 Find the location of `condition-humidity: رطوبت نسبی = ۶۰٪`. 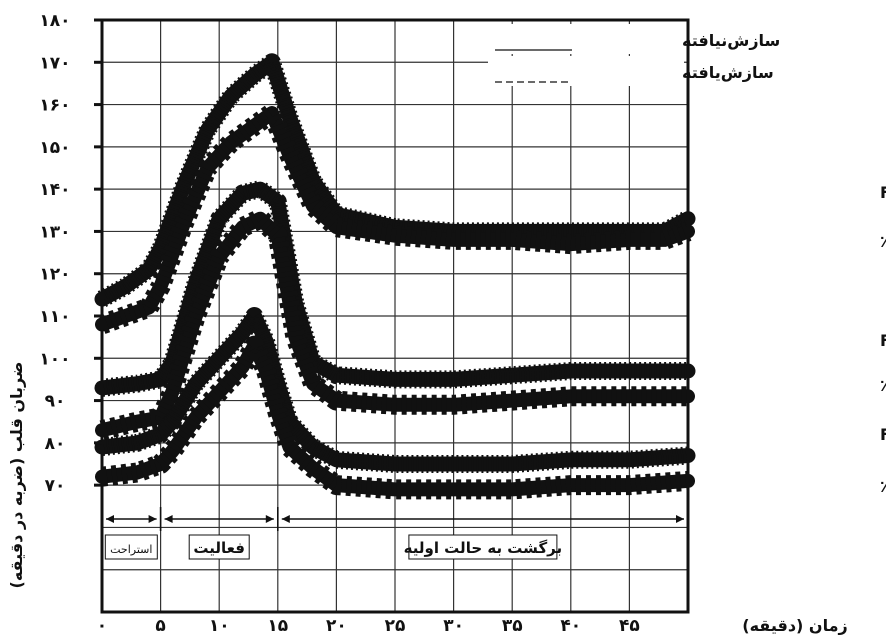

condition-humidity: رطوبت نسبی = ۶۰٪ is located at coordinates (883, 486).